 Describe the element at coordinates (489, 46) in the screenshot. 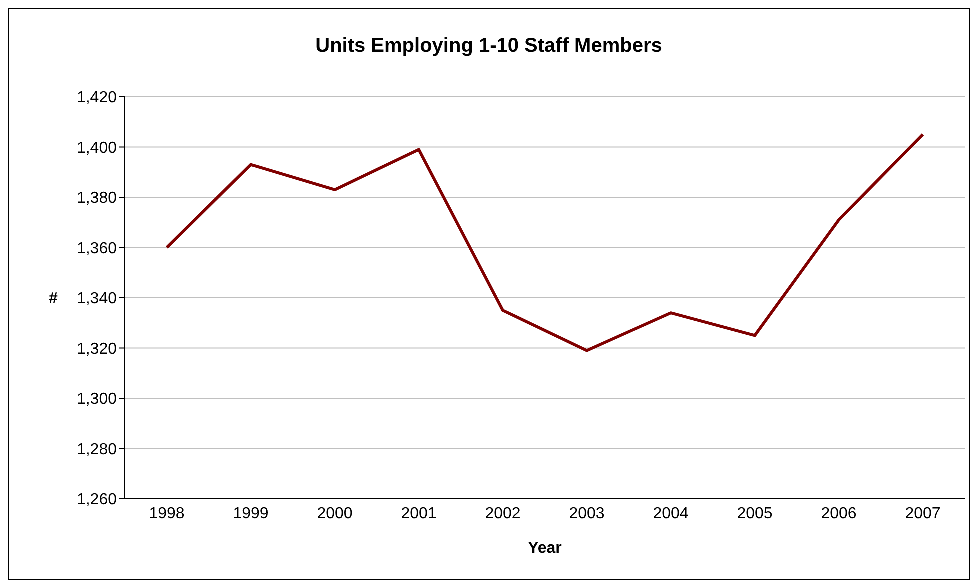

I see `chart-title: Units Employing 1-10 Staff Members` at that location.